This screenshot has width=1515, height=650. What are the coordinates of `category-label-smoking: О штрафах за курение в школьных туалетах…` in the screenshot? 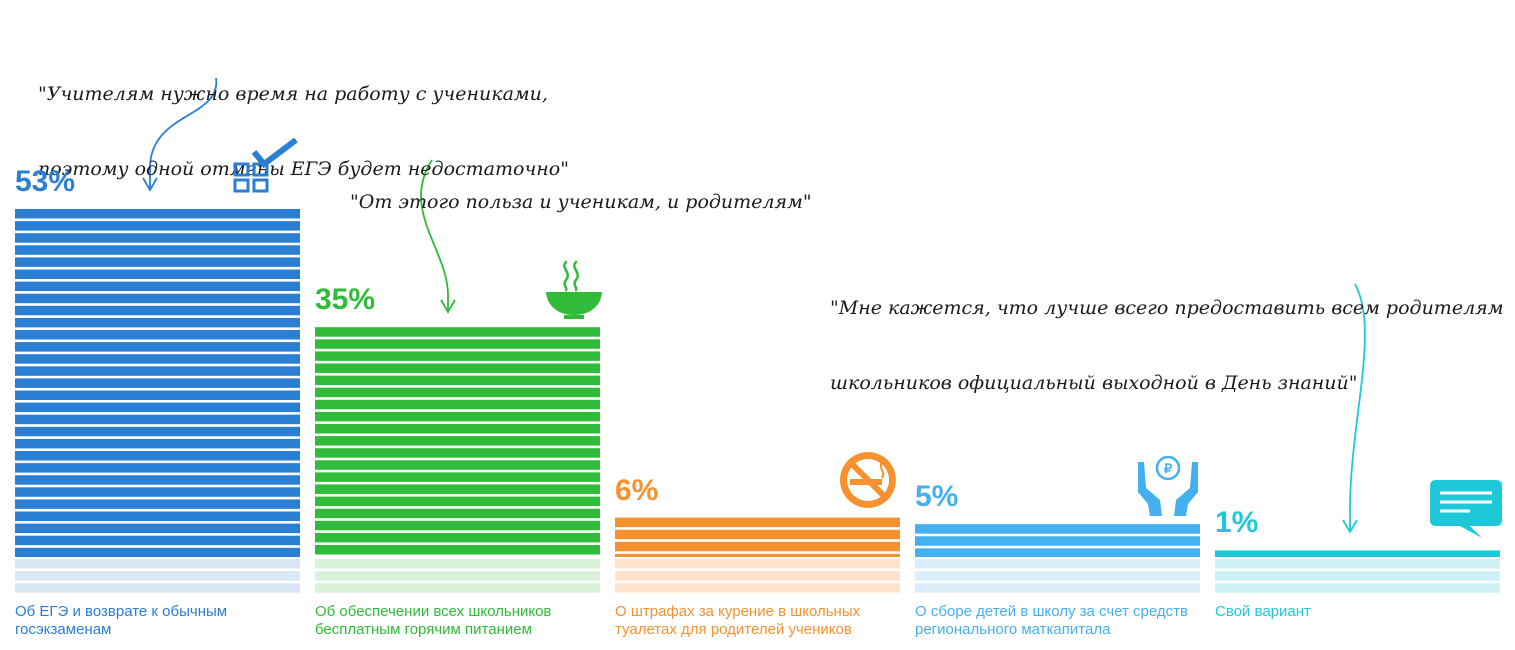 It's located at (738, 620).